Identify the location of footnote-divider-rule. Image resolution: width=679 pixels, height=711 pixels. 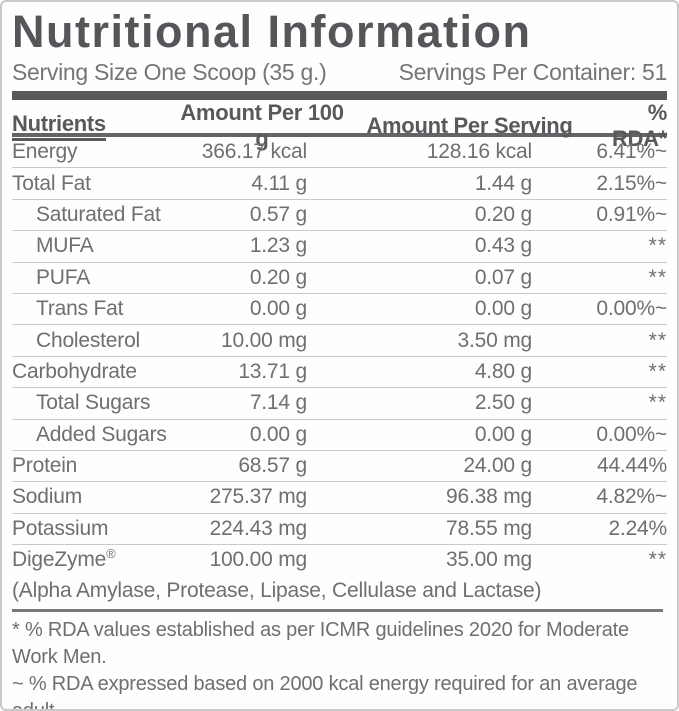
(337, 611).